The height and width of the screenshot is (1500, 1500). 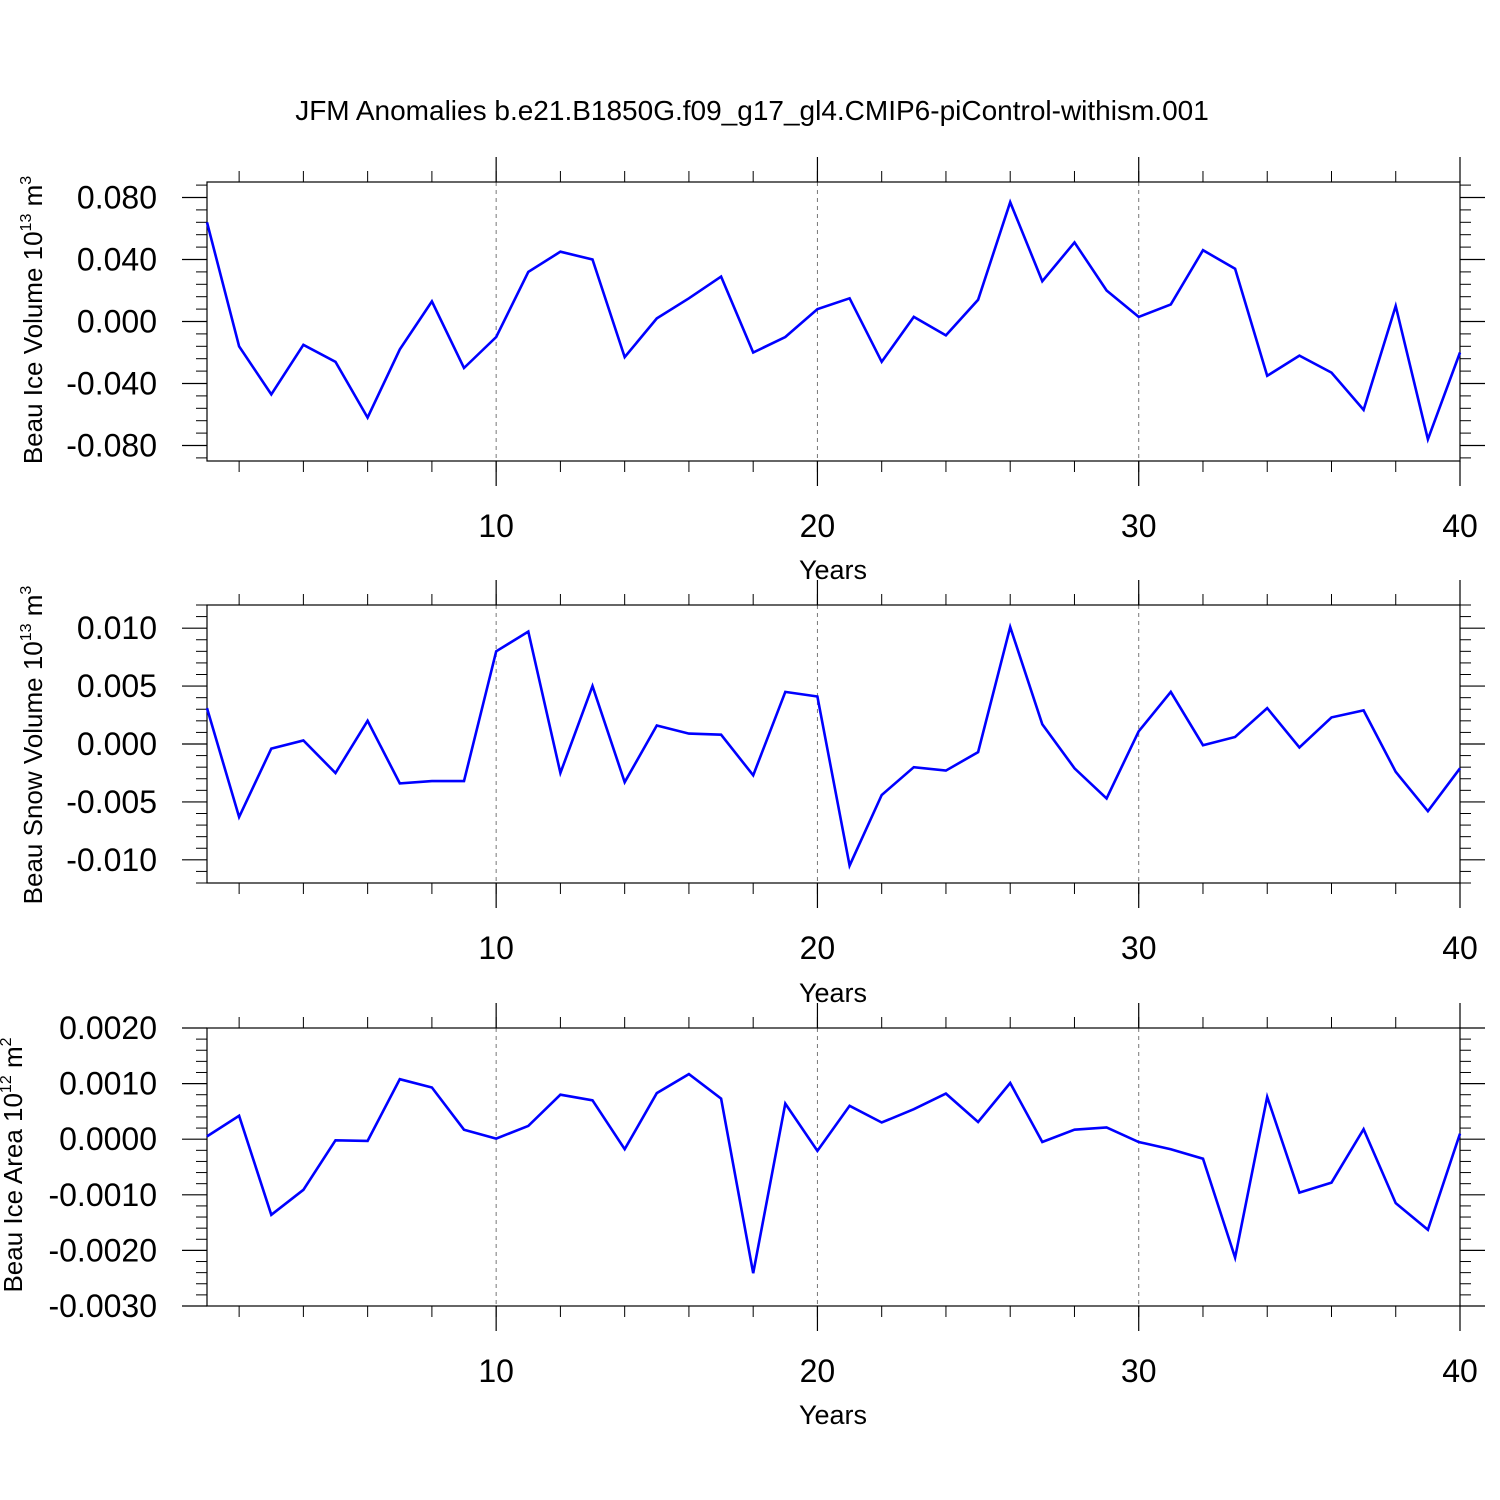 What do you see at coordinates (33, 772) in the screenshot?
I see `y-axis-title-main: Beau Snow Volume 10` at bounding box center [33, 772].